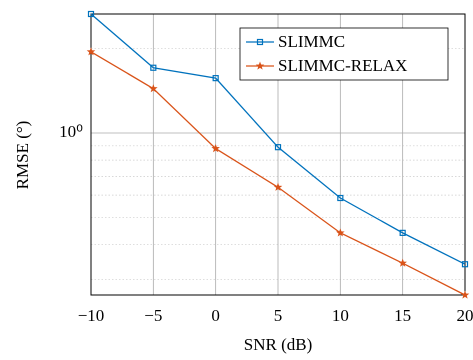  Describe the element at coordinates (311, 41) in the screenshot. I see `legend-label: SLIMMC` at that location.